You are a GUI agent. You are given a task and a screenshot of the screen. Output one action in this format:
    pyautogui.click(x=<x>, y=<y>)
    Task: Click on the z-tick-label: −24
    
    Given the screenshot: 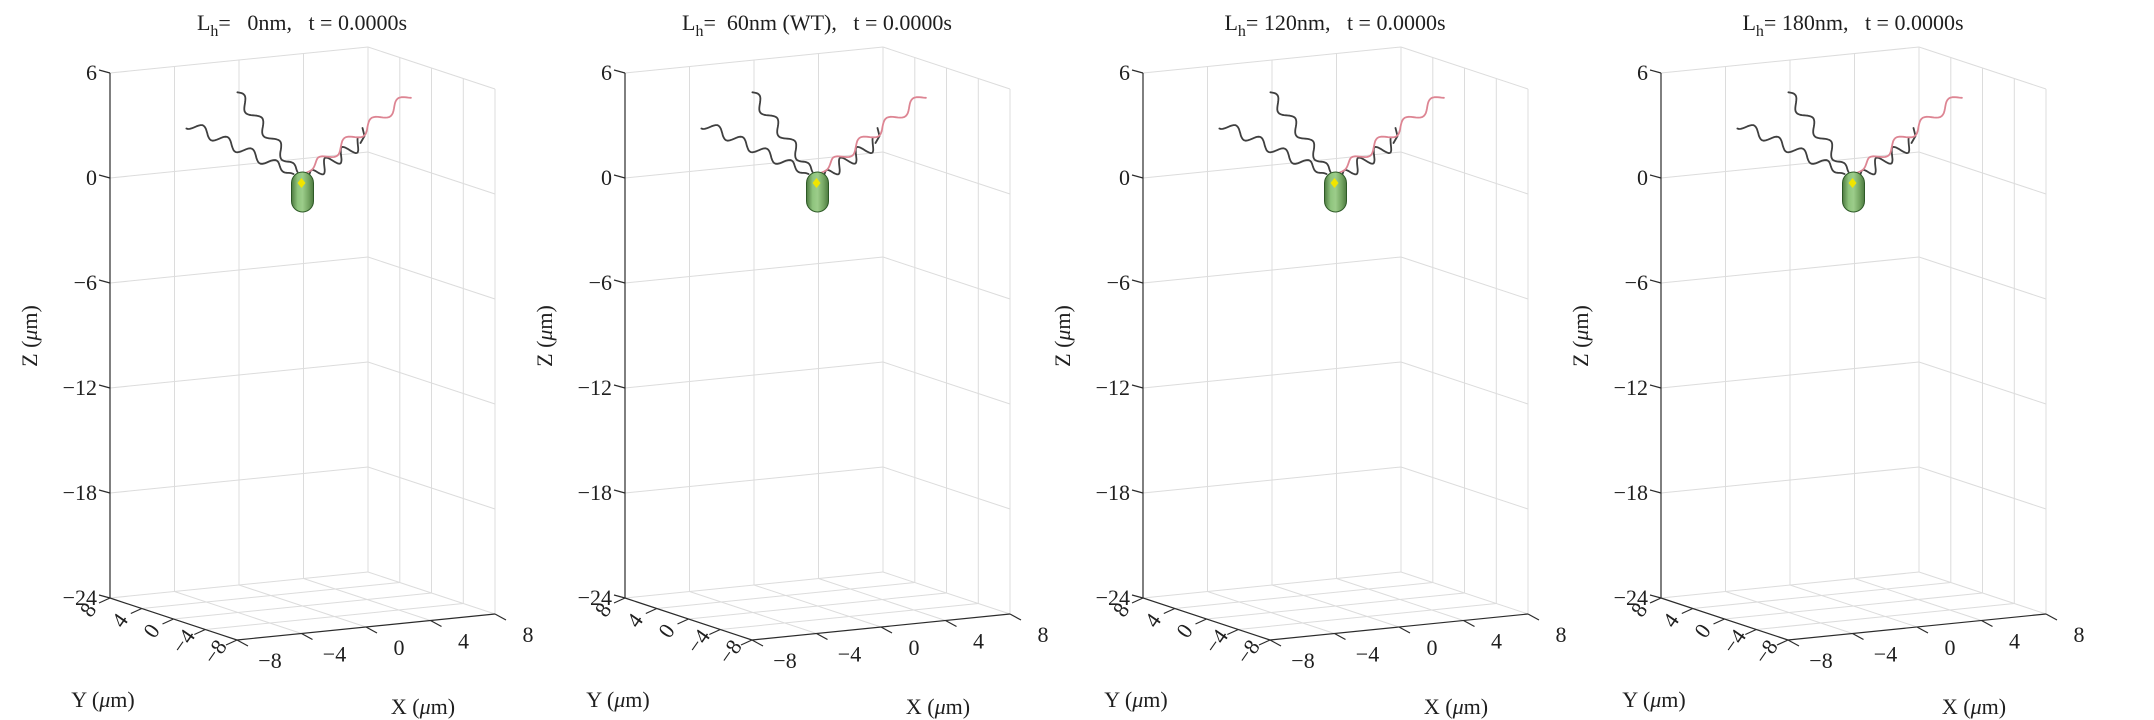 What is the action you would take?
    pyautogui.click(x=1113, y=597)
    